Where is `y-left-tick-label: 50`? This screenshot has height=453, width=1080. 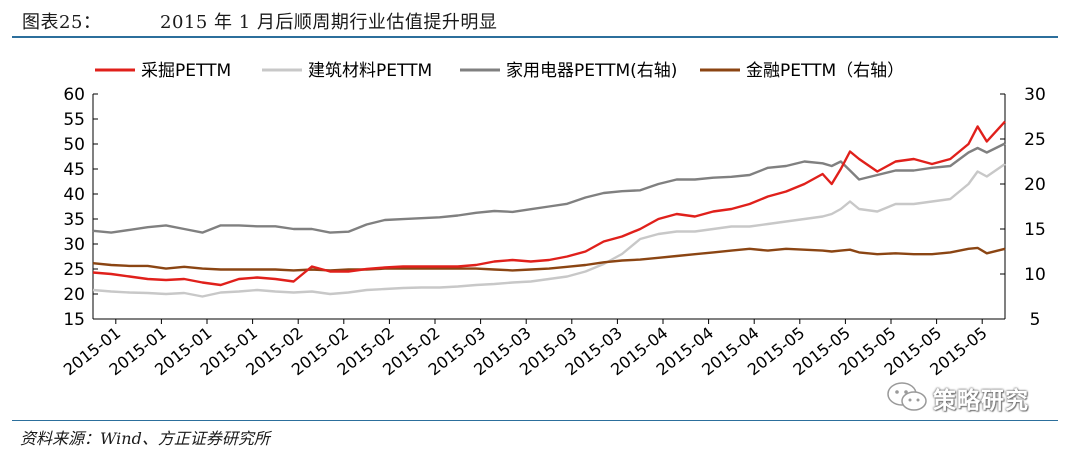
y-left-tick-label: 50 is located at coordinates (74, 145).